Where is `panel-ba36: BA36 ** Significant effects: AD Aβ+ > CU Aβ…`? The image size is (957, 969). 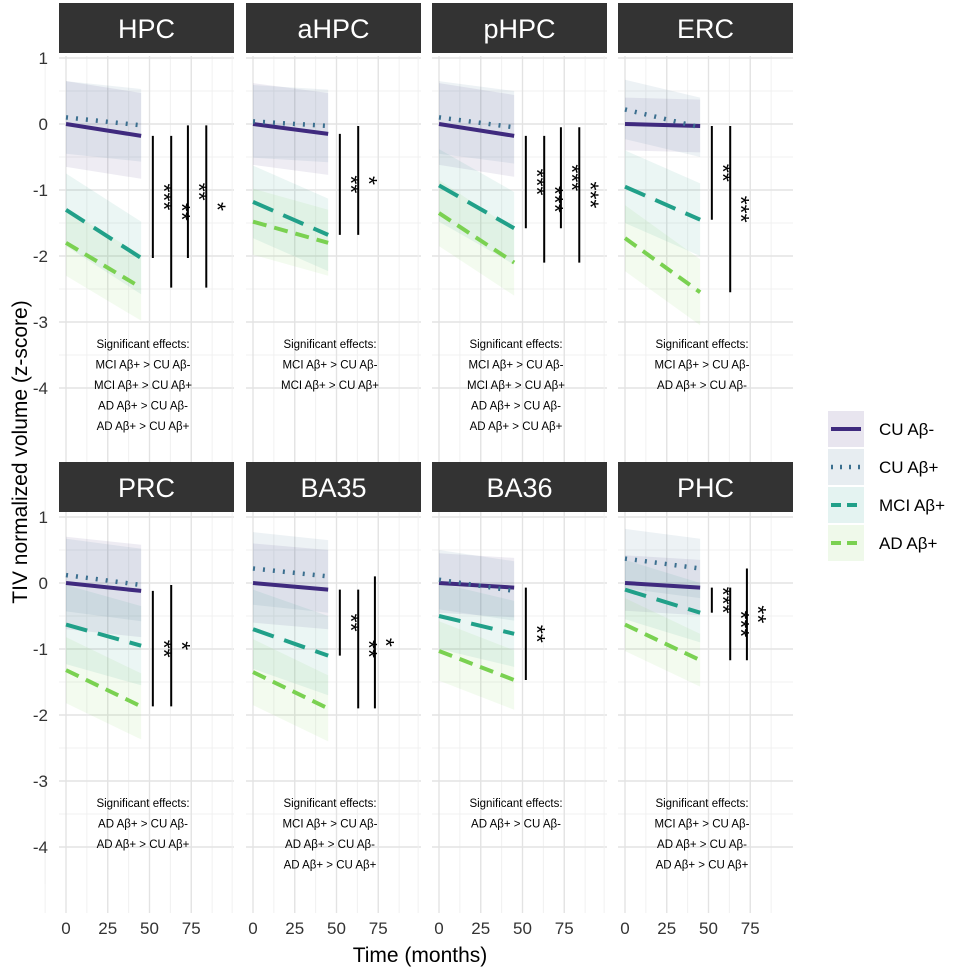
panel-ba36: BA36 ** Significant effects: AD Aβ+ > CU Aβ… is located at coordinates (512, 687).